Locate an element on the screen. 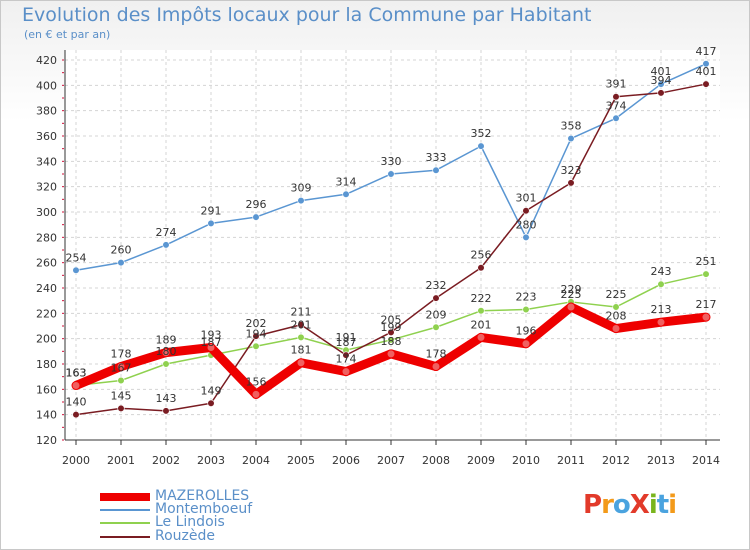 The height and width of the screenshot is (550, 750). data-label: 211 is located at coordinates (301, 312).